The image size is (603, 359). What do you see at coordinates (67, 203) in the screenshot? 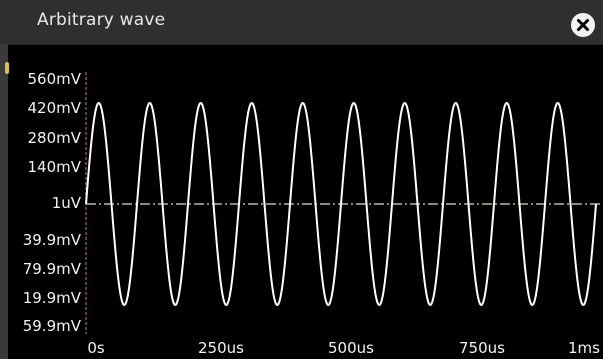
I see `y-tick-label: 1uV` at bounding box center [67, 203].